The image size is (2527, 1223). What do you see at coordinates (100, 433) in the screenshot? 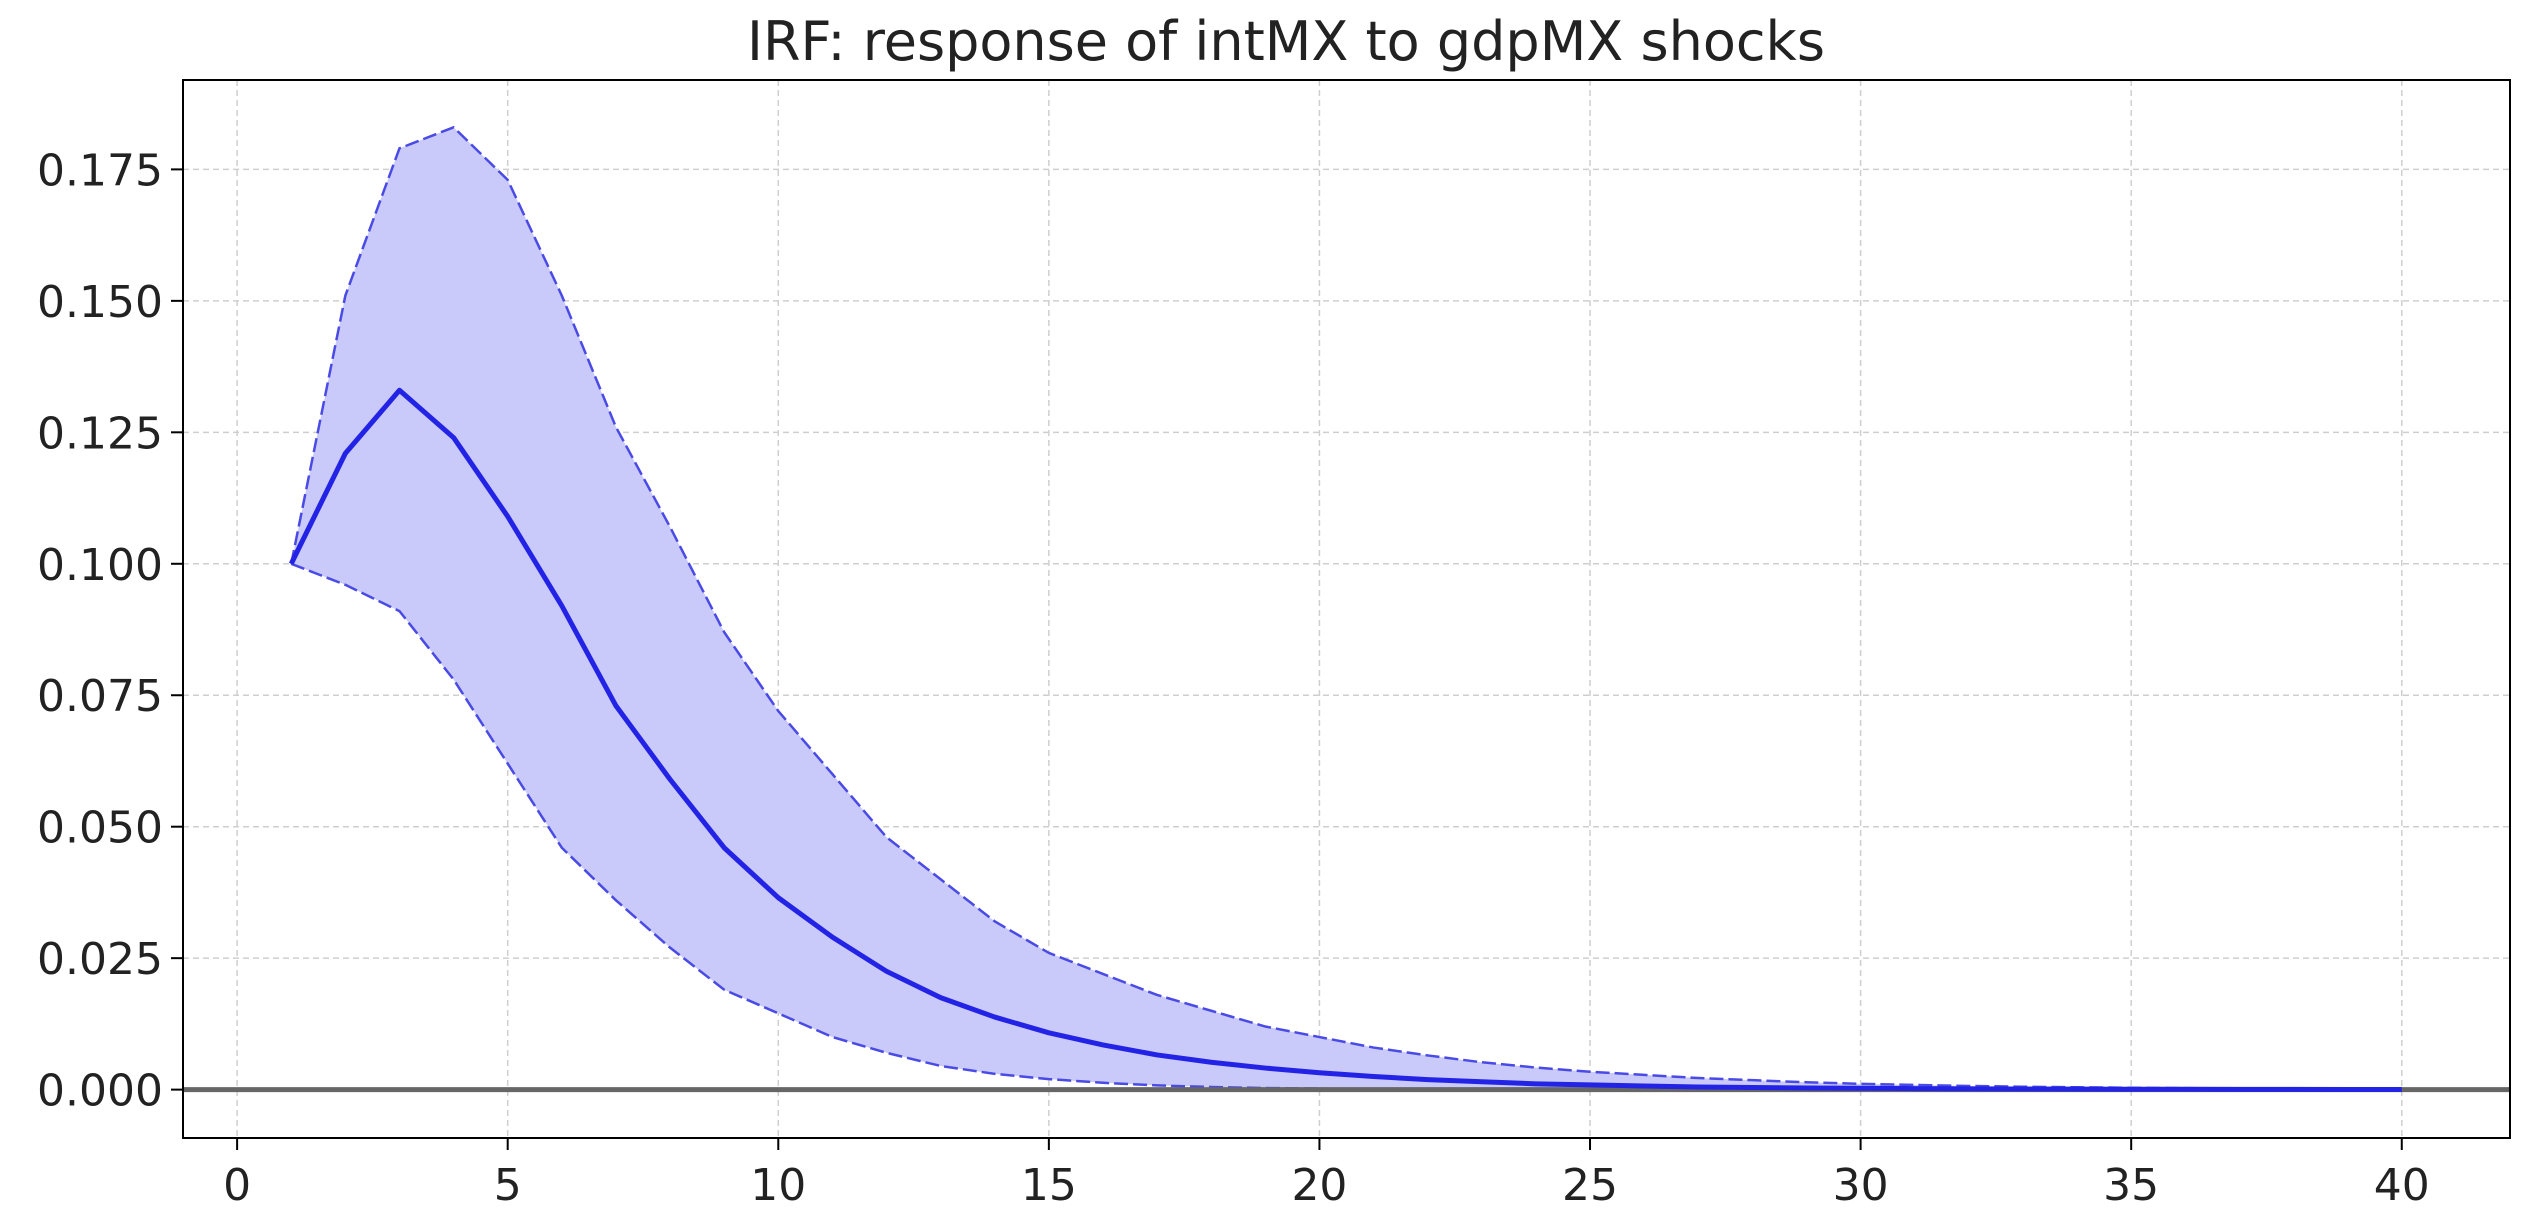
I see `y-tick-label: 0.125` at bounding box center [100, 433].